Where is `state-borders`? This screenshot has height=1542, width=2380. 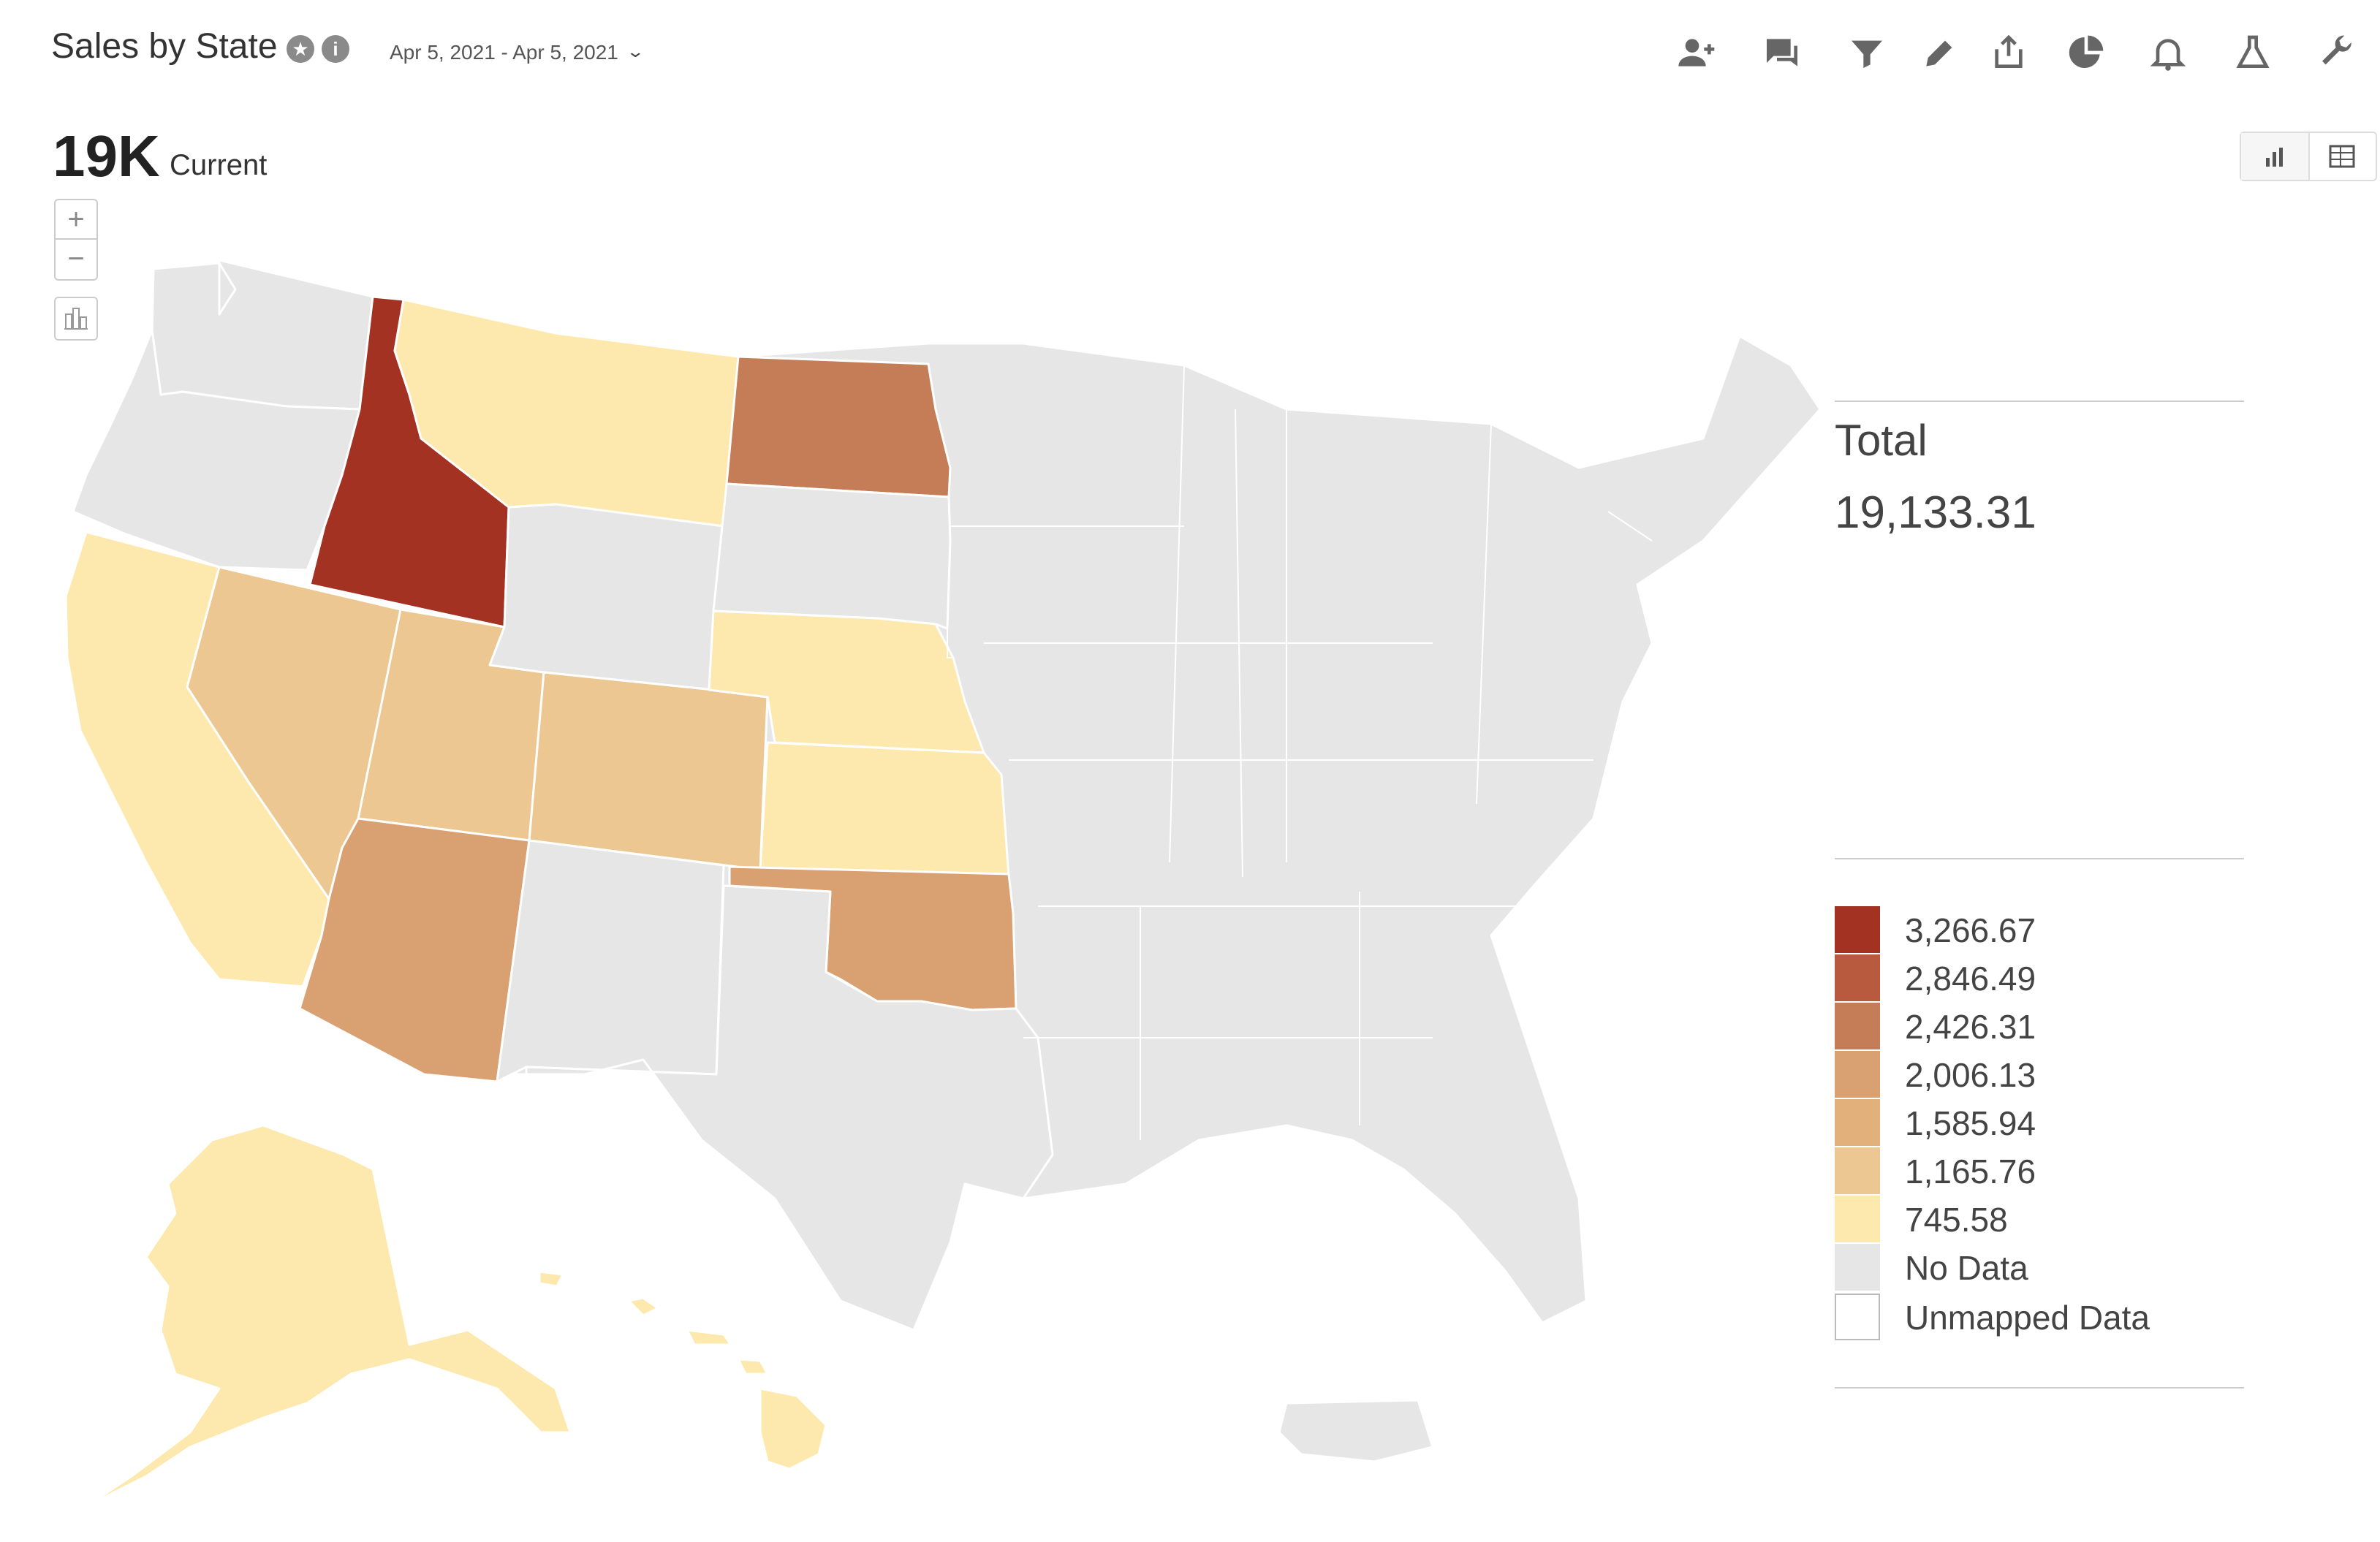
state-borders is located at coordinates (1300, 752).